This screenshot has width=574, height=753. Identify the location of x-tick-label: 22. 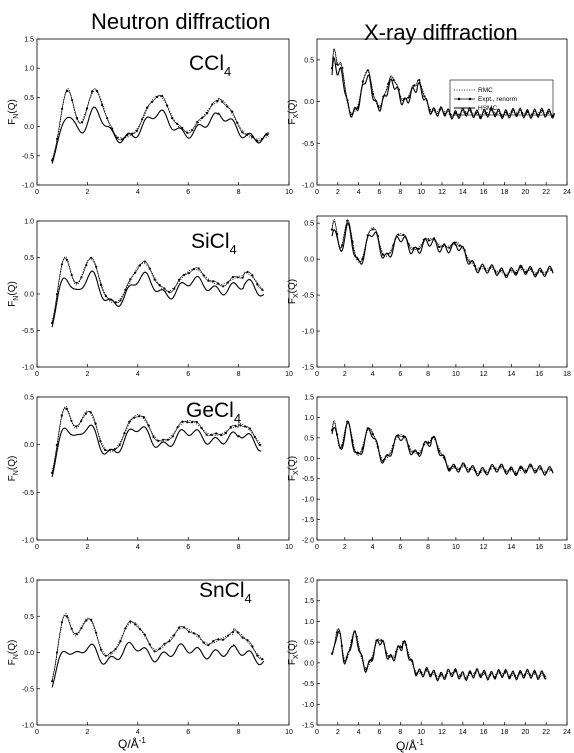
(546, 192).